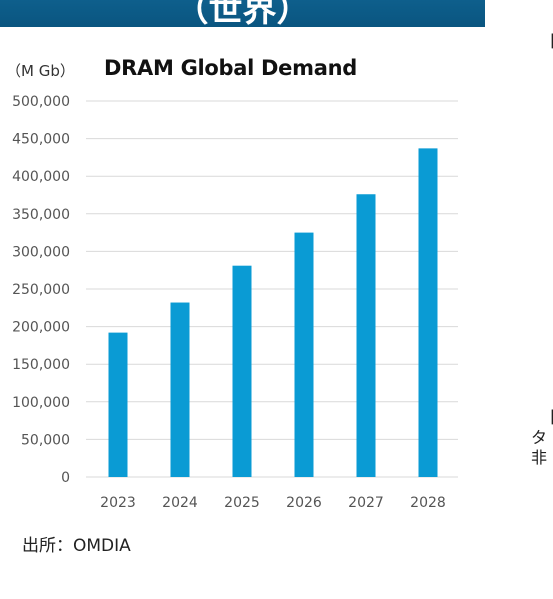 The image size is (553, 599). Describe the element at coordinates (366, 503) in the screenshot. I see `x-tick-label: 2027` at that location.